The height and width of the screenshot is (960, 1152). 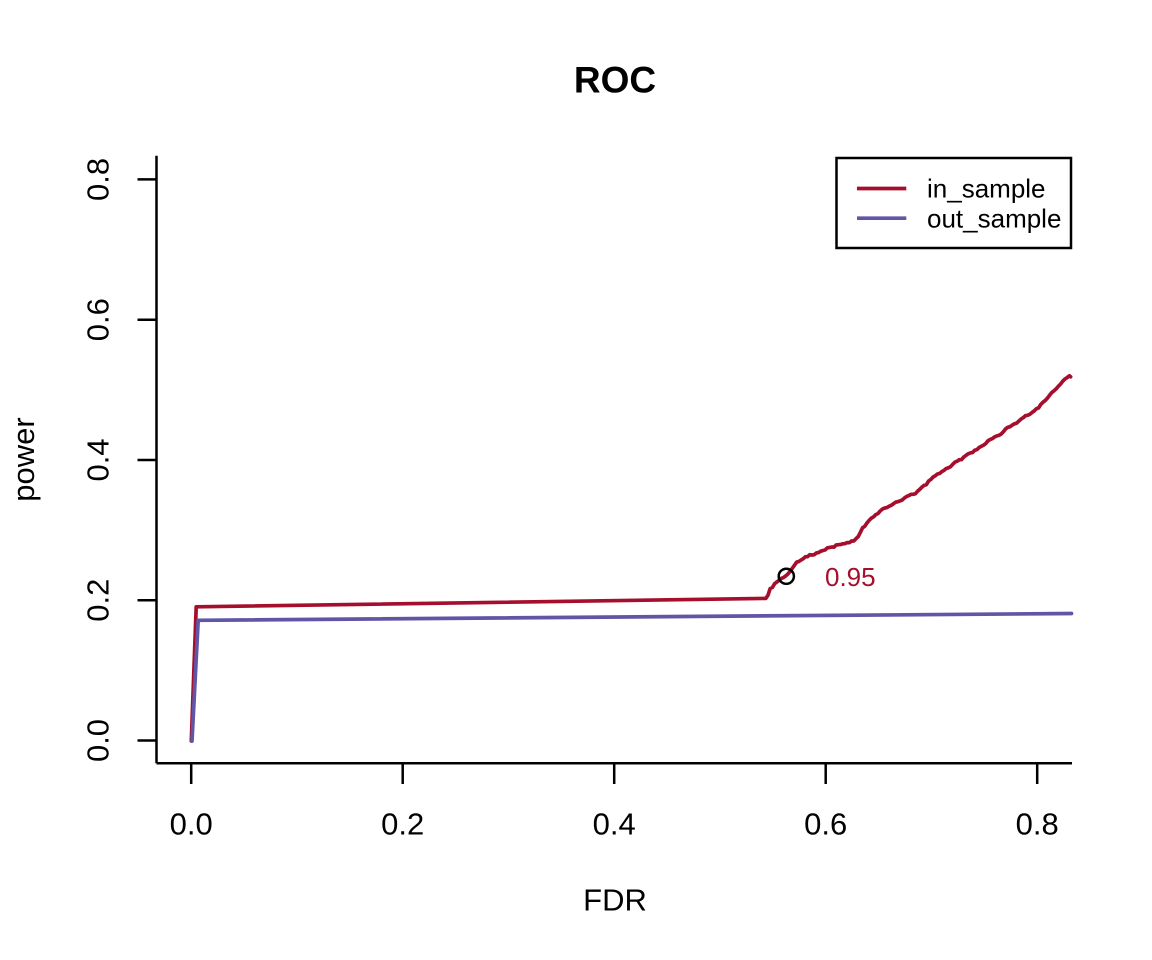 I want to click on svg-text: power, so click(x=23, y=459).